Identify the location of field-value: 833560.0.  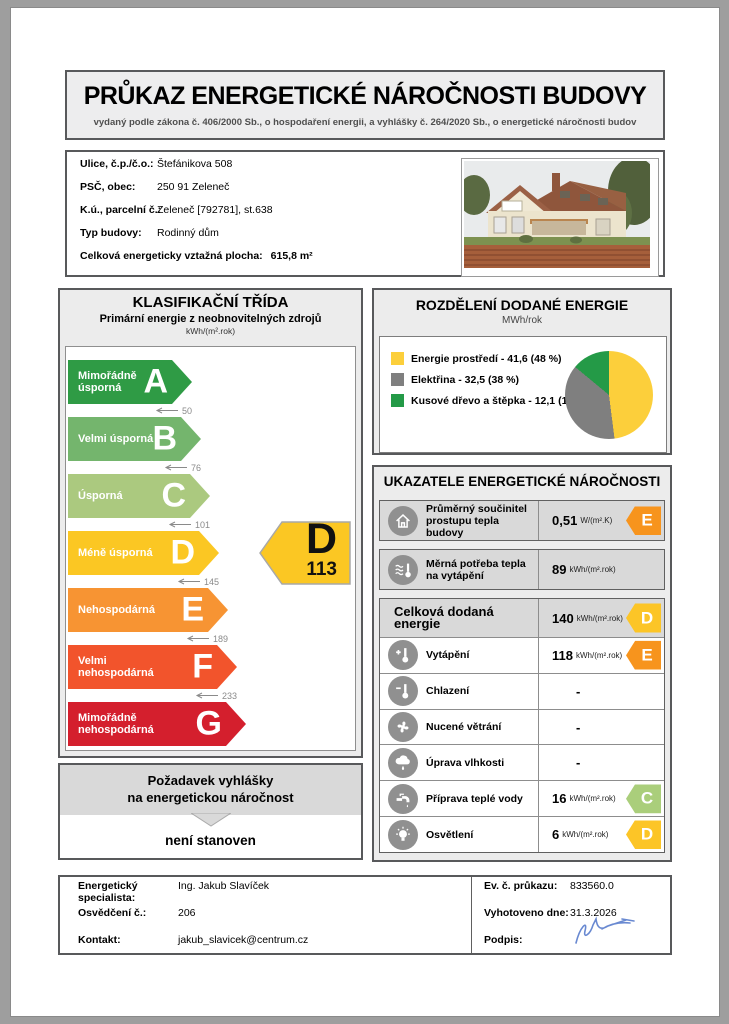
(592, 886).